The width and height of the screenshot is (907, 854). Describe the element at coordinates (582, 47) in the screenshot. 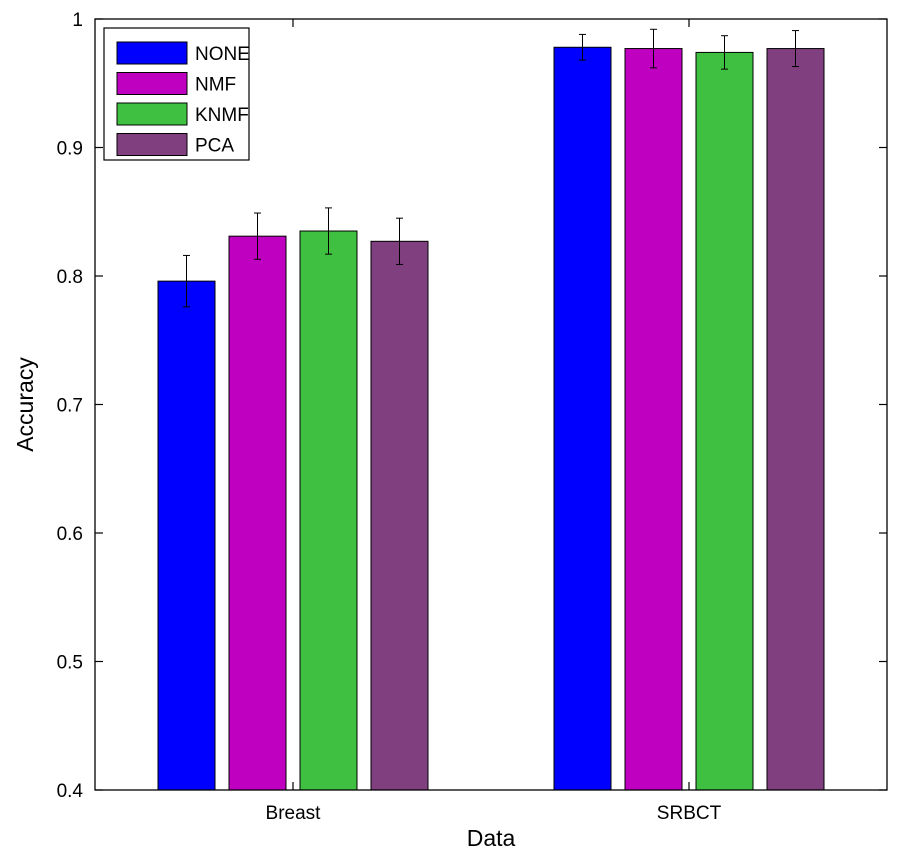

I see `error-bar-none-srbct` at that location.